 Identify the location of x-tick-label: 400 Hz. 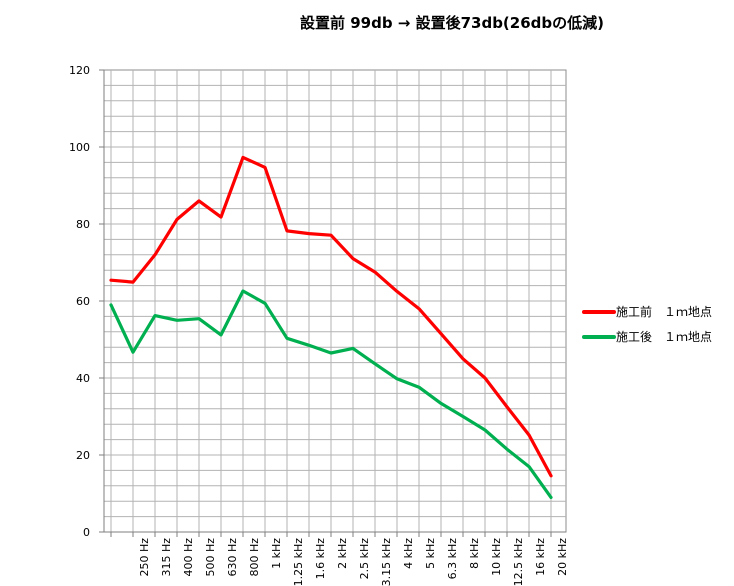
(188, 557).